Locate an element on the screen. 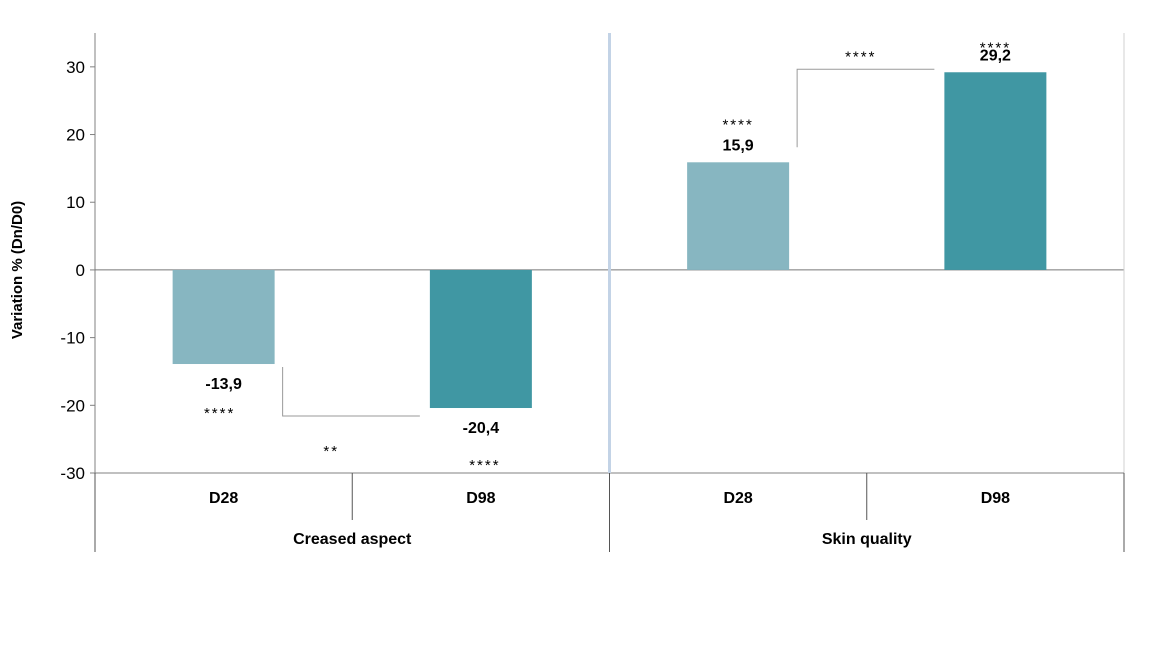 The width and height of the screenshot is (1162, 670). bar-skin-quality-d28 is located at coordinates (738, 216).